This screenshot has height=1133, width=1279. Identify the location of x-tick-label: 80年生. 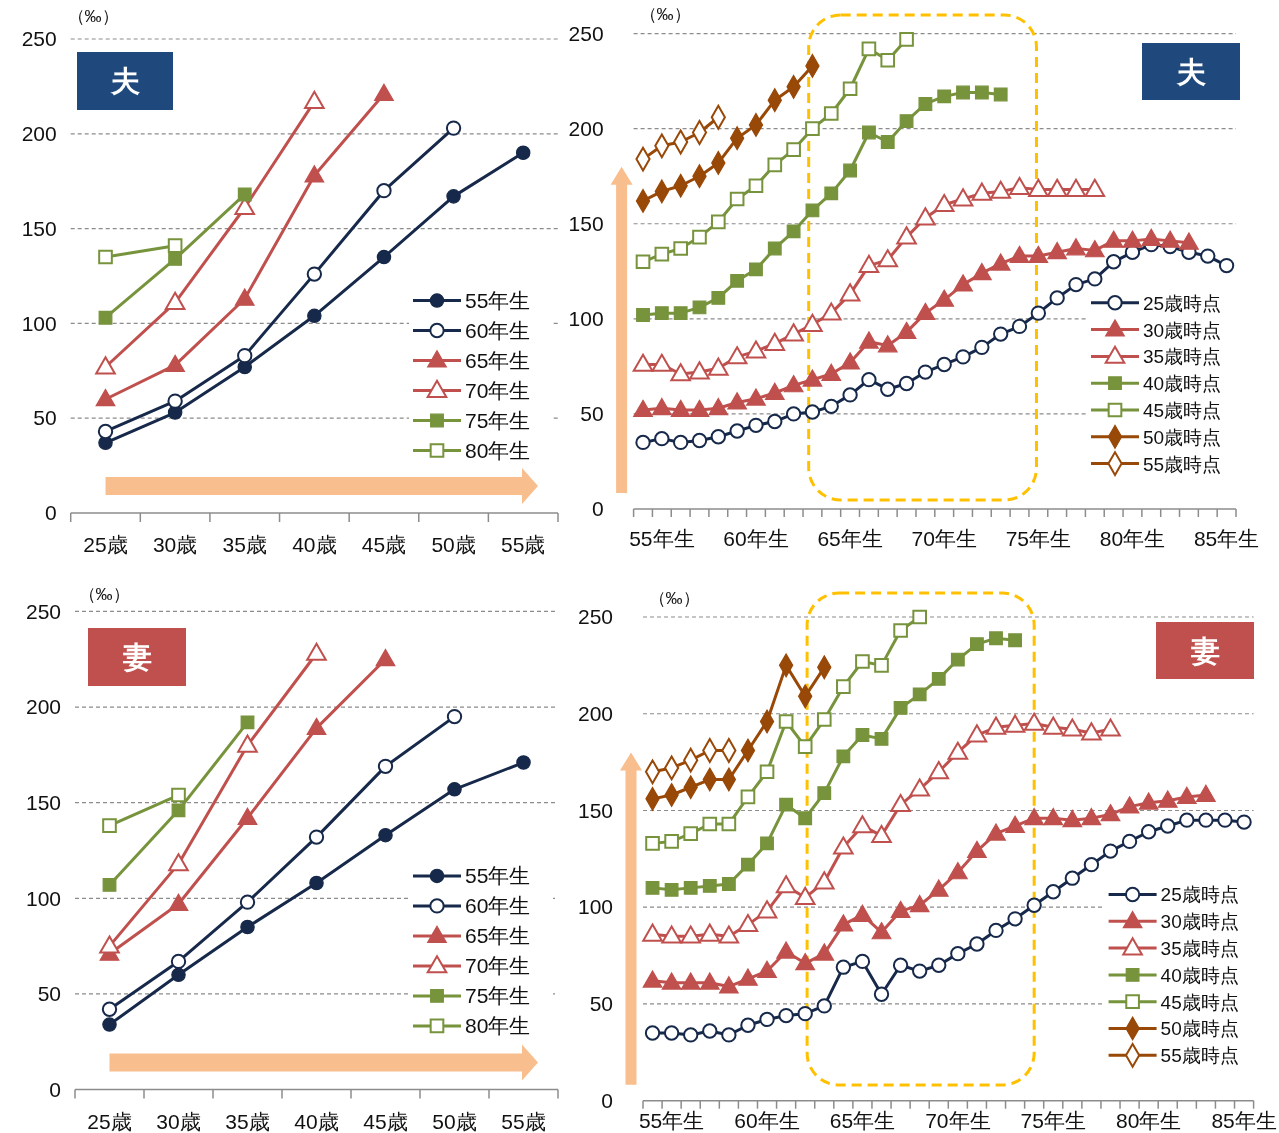
(1132, 538).